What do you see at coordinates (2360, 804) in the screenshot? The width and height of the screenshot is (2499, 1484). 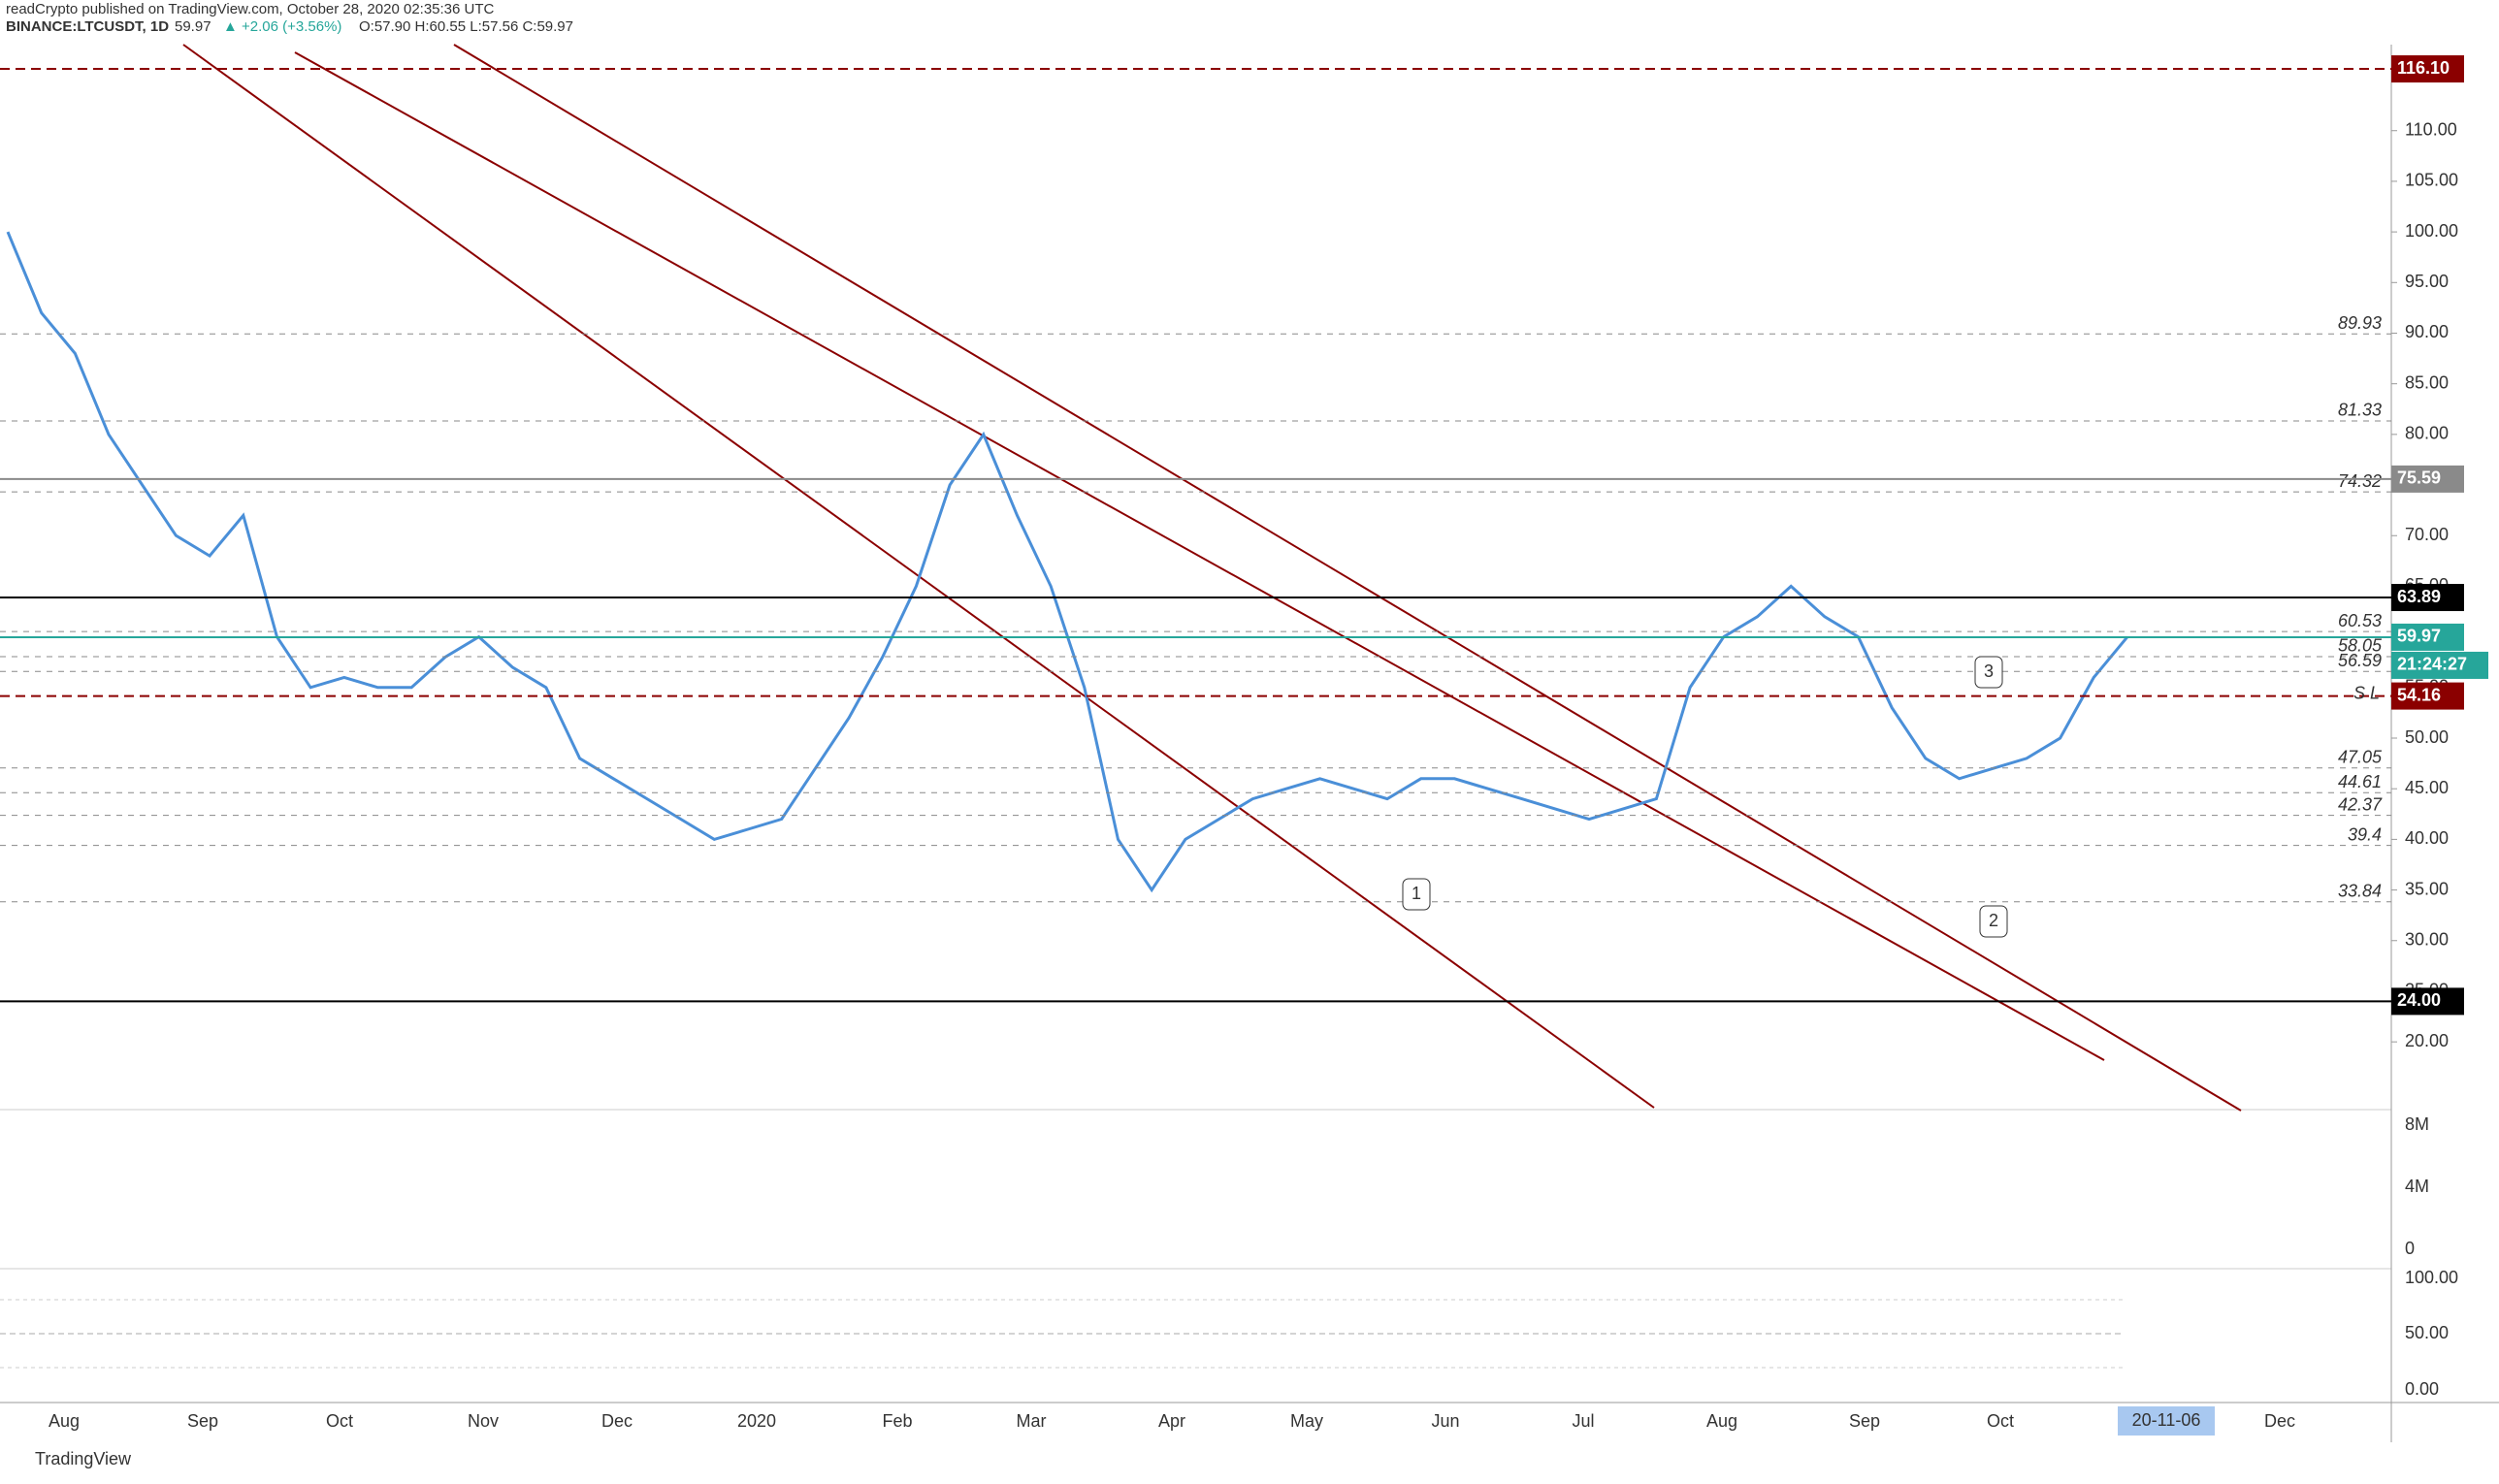 I see `level-label: 42.37` at bounding box center [2360, 804].